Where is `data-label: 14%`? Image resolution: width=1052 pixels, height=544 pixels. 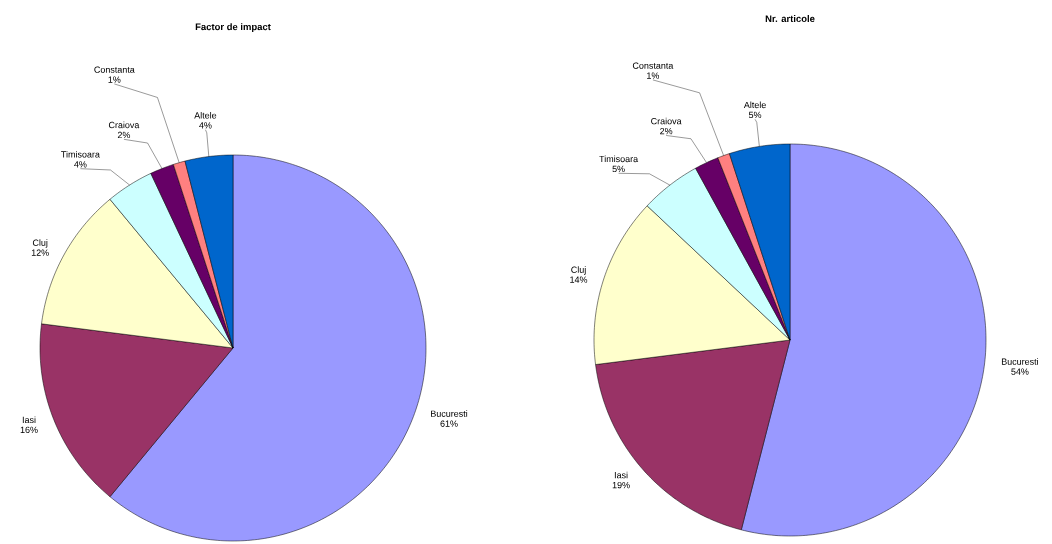
data-label: 14% is located at coordinates (579, 279).